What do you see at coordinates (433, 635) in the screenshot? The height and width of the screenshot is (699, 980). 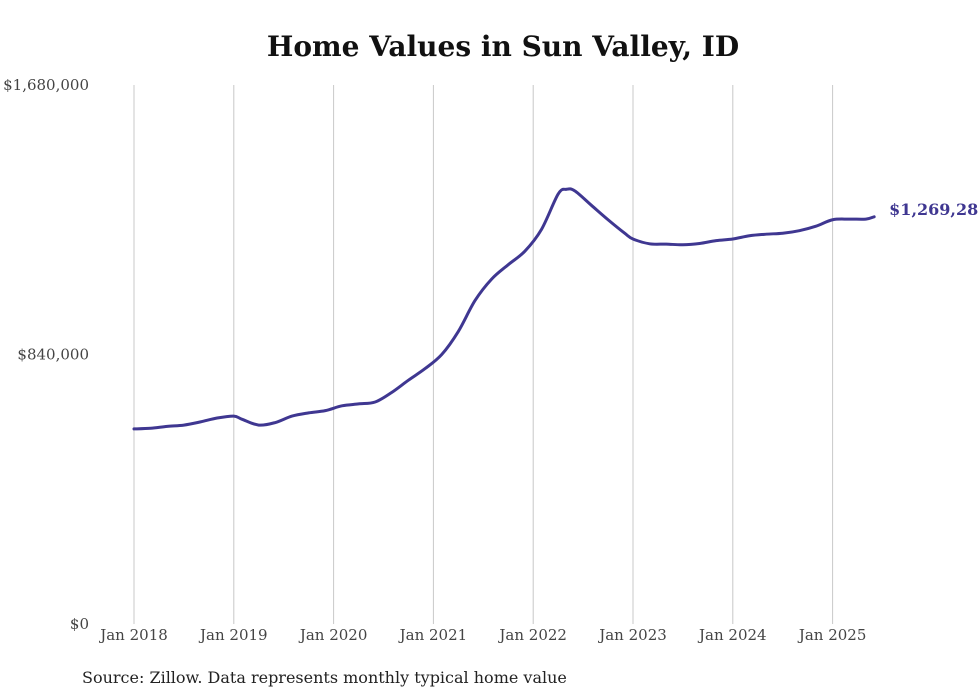 I see `x-tick-label: Jan 2021` at bounding box center [433, 635].